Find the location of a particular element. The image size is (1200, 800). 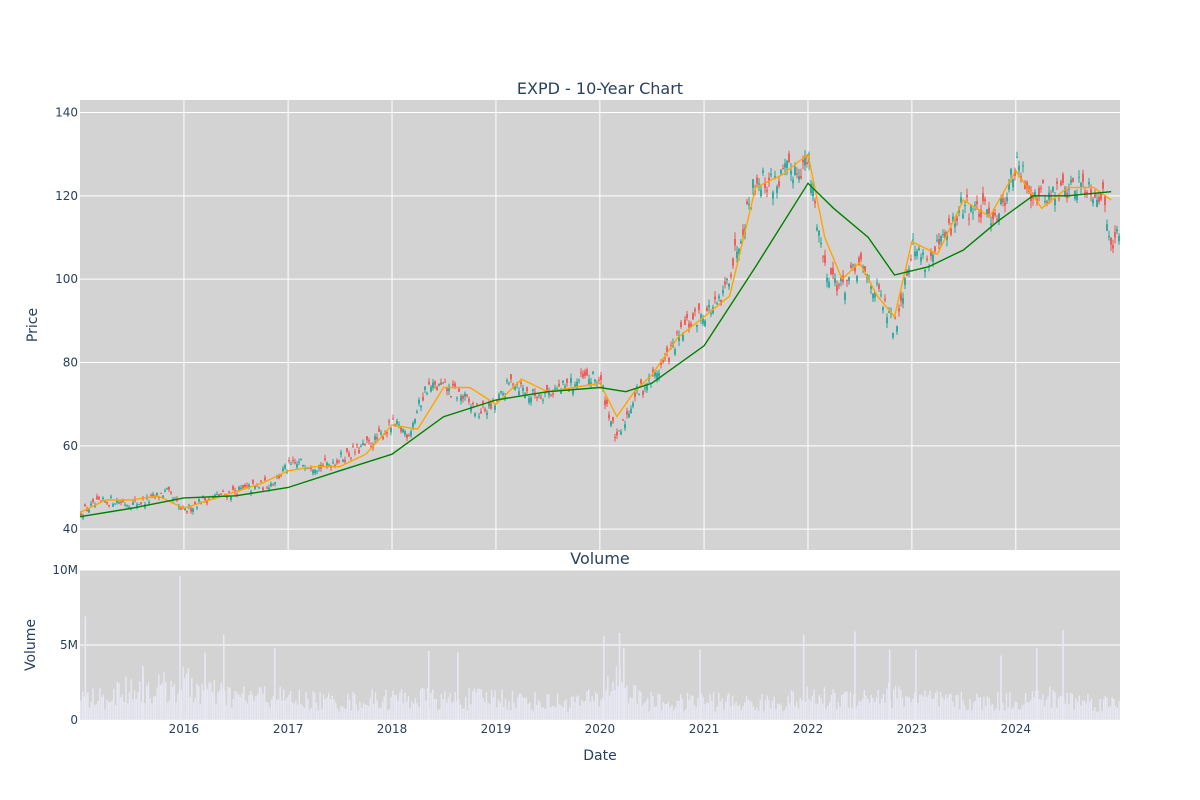

x-tick-label: 2017 is located at coordinates (288, 729).